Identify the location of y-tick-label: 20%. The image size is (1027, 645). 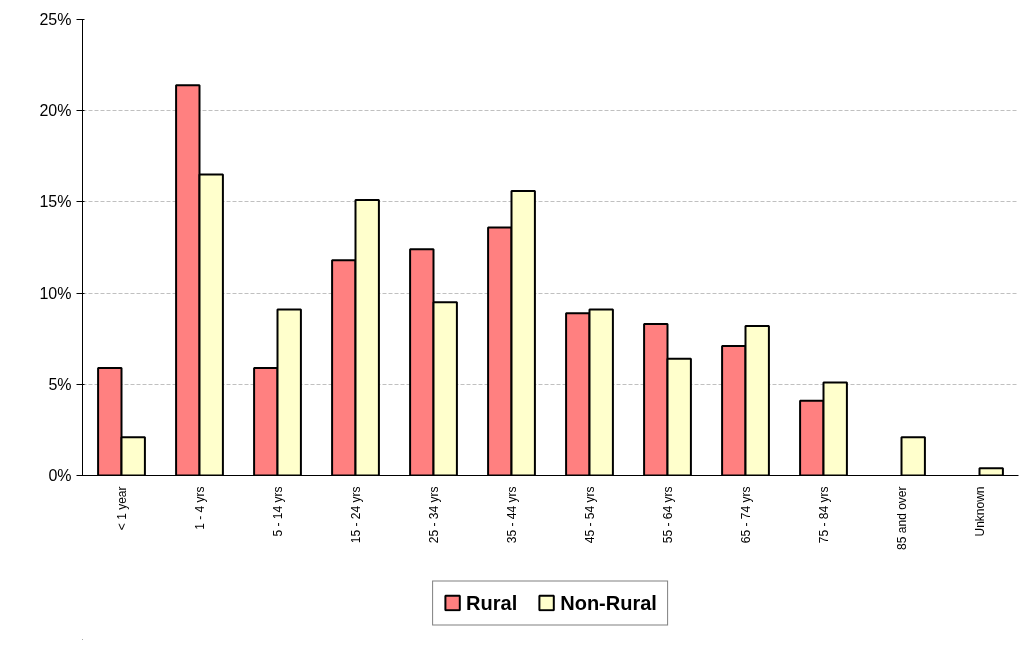
(55, 111).